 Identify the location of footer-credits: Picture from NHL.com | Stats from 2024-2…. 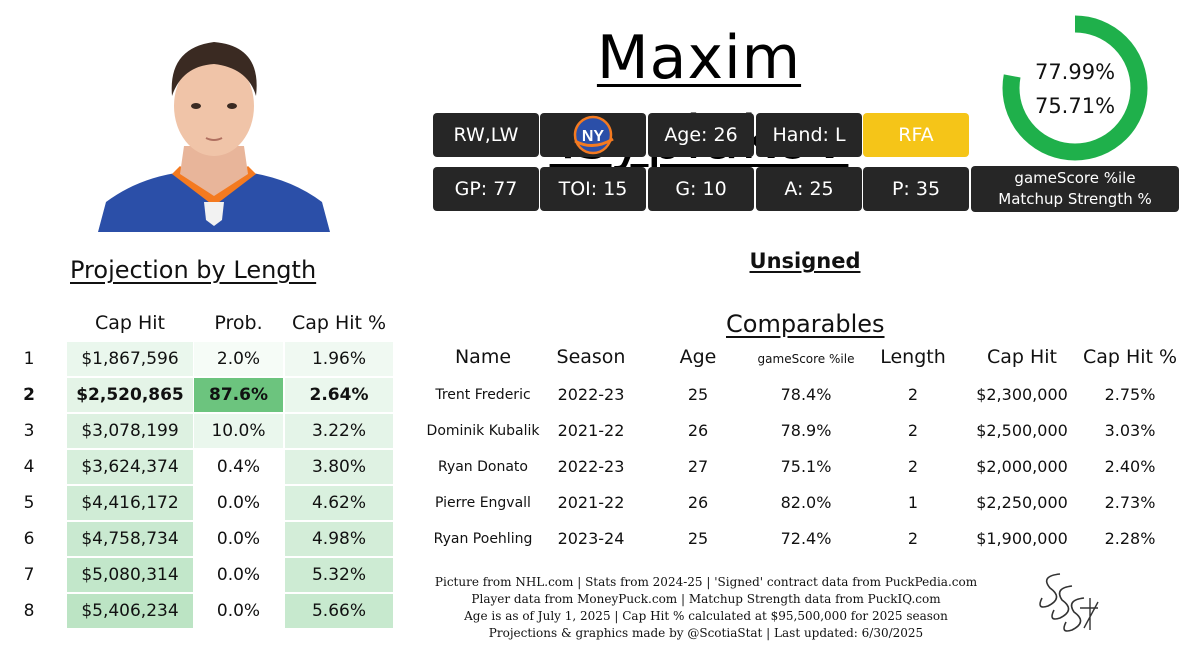
(706, 608).